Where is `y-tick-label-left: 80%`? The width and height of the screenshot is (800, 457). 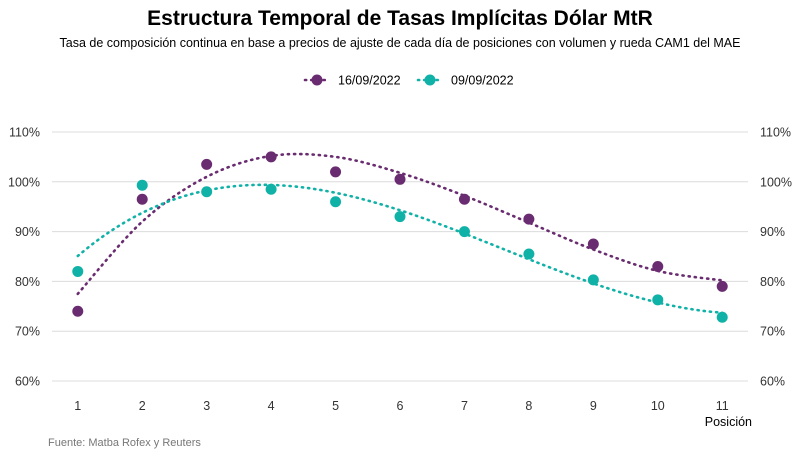 y-tick-label-left: 80% is located at coordinates (27, 282).